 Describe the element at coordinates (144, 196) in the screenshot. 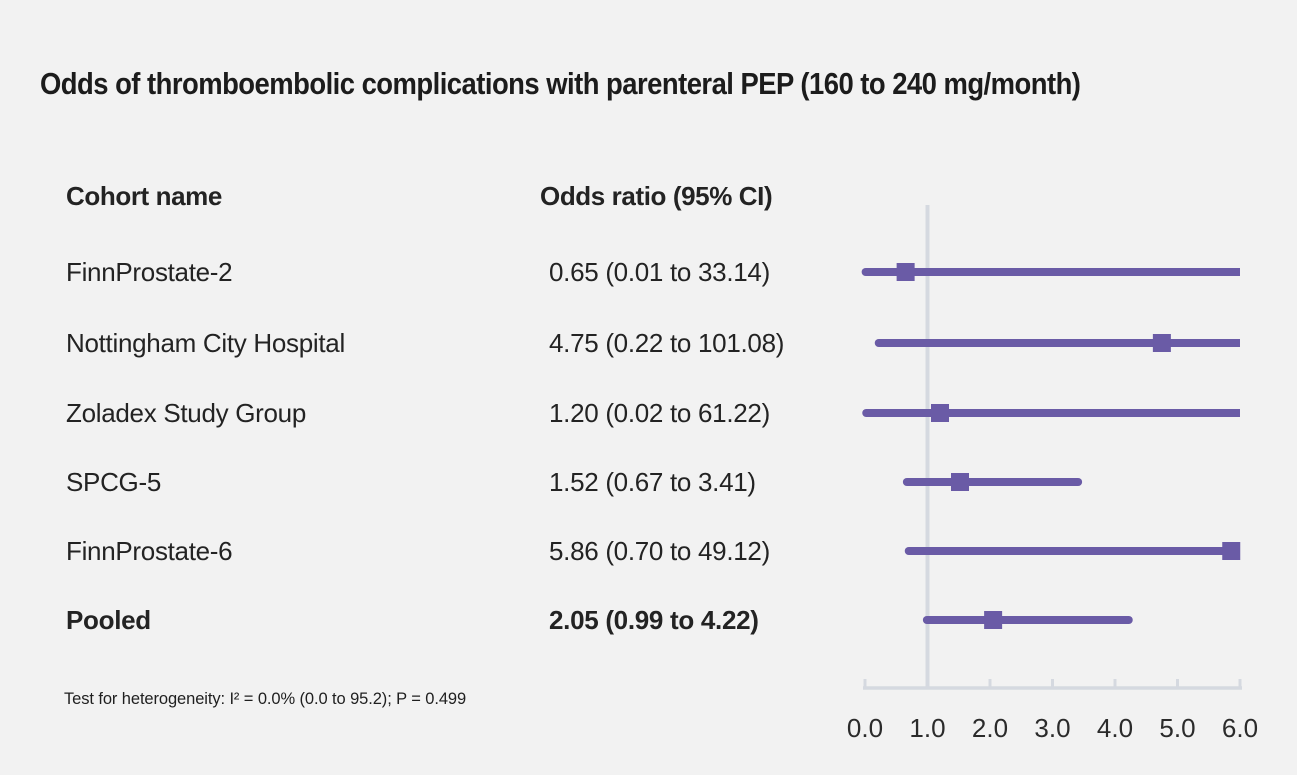

I see `column-header-cohort: Cohort name` at that location.